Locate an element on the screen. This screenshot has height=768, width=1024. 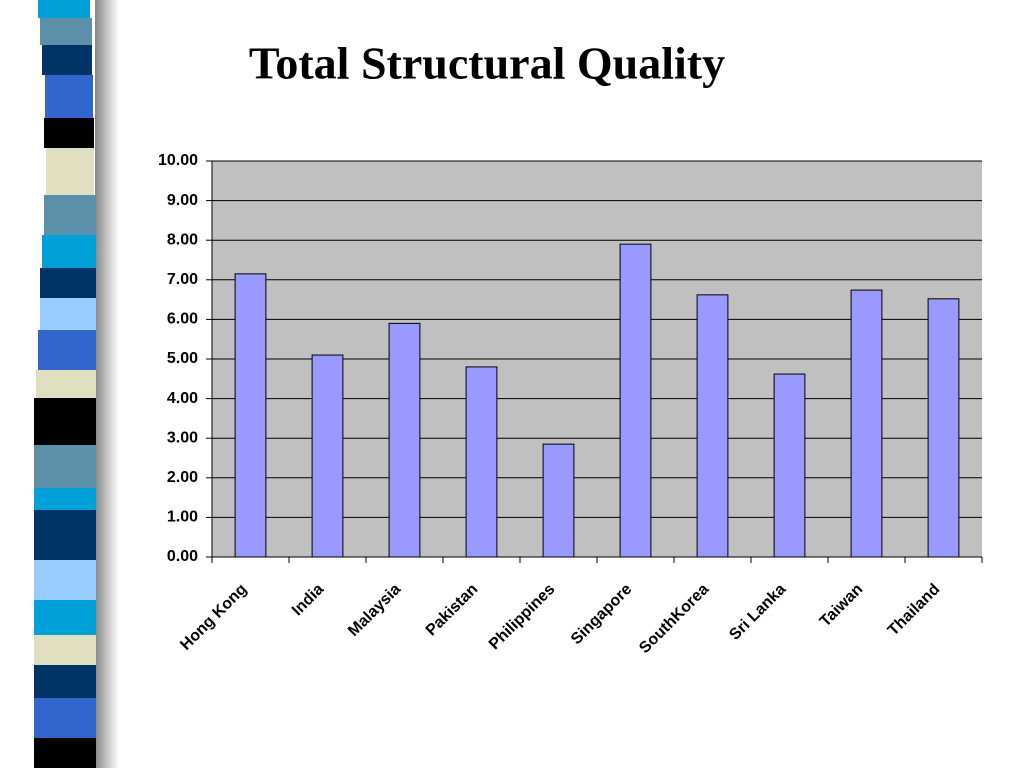
y-tick-label: 7.00 is located at coordinates (182, 279).